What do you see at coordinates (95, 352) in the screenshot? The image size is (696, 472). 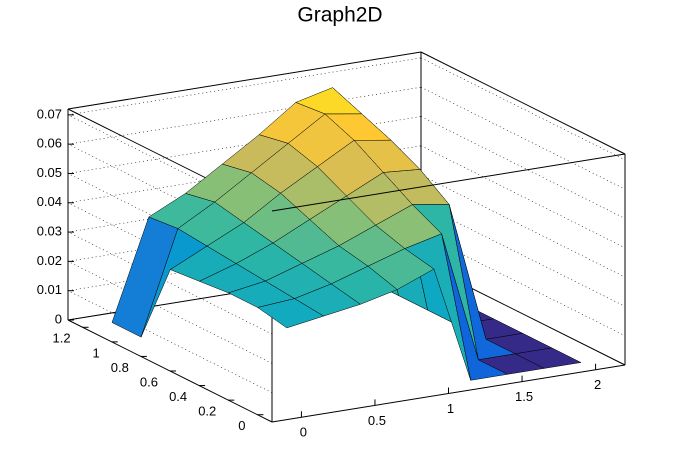 I see `y-tick-label: 1` at bounding box center [95, 352].